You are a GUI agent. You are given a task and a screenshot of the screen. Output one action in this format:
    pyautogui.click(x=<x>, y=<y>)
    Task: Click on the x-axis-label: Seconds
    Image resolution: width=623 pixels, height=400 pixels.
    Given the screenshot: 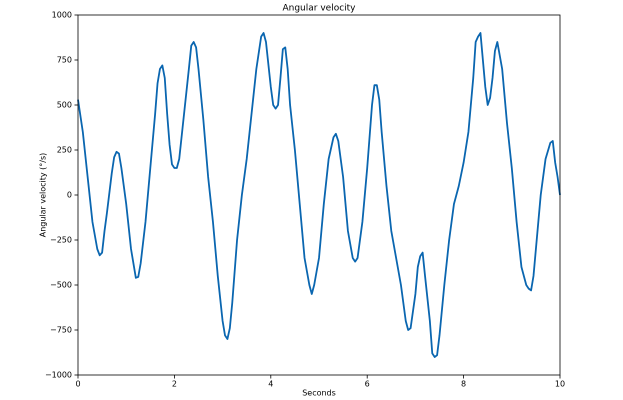 What is the action you would take?
    pyautogui.click(x=319, y=393)
    